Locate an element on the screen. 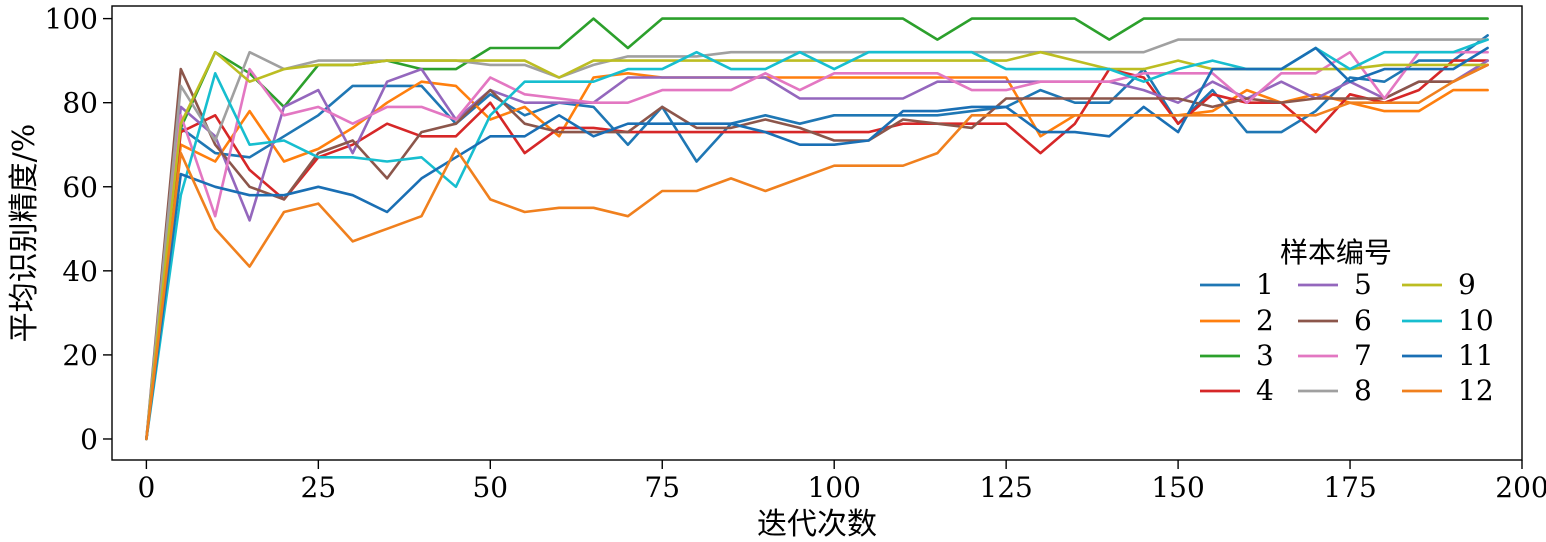 The image size is (1546, 542). x-axis-title: 迭代次数 is located at coordinates (817, 524).